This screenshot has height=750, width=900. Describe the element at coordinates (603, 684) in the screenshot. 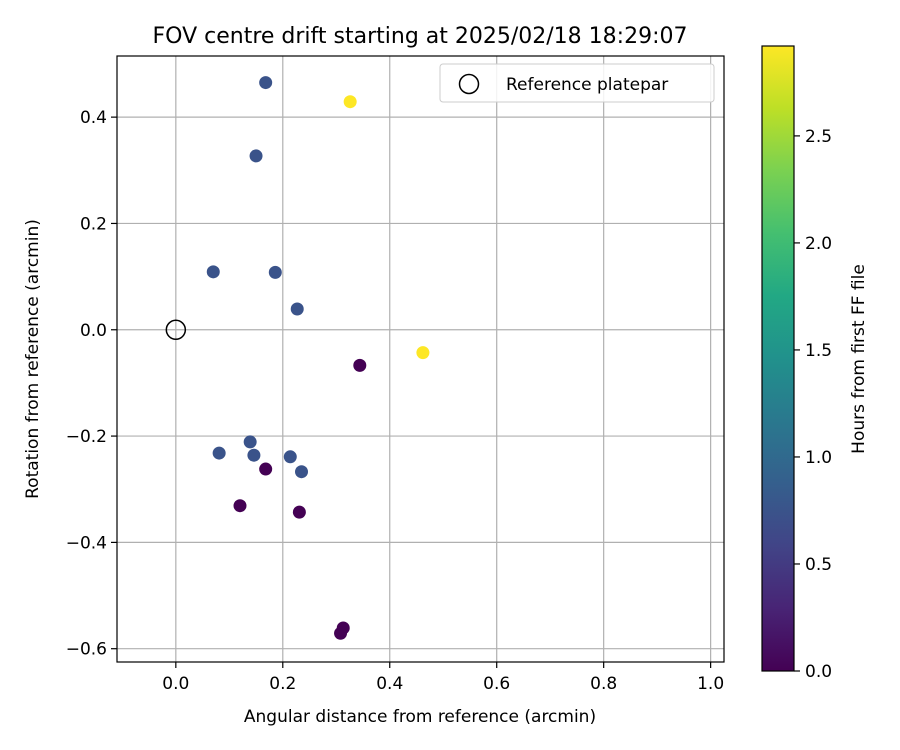

I see `x-tick-label: 0.8` at that location.